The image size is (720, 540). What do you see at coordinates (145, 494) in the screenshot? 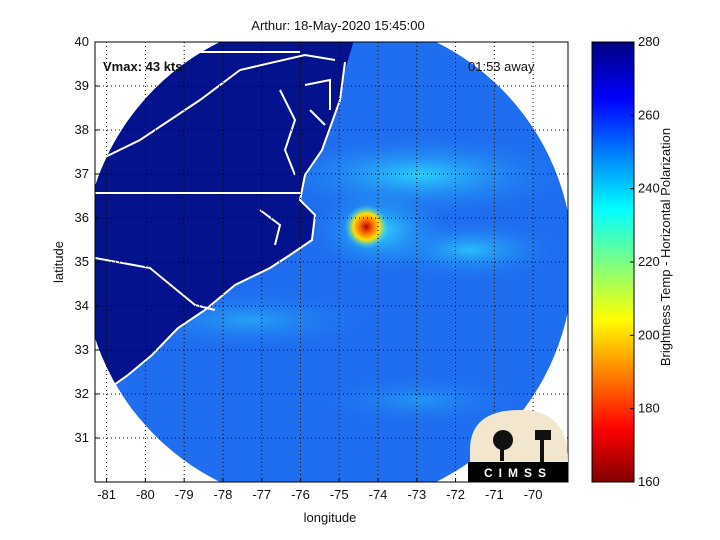
I see `x-tick-label: -80` at bounding box center [145, 494].